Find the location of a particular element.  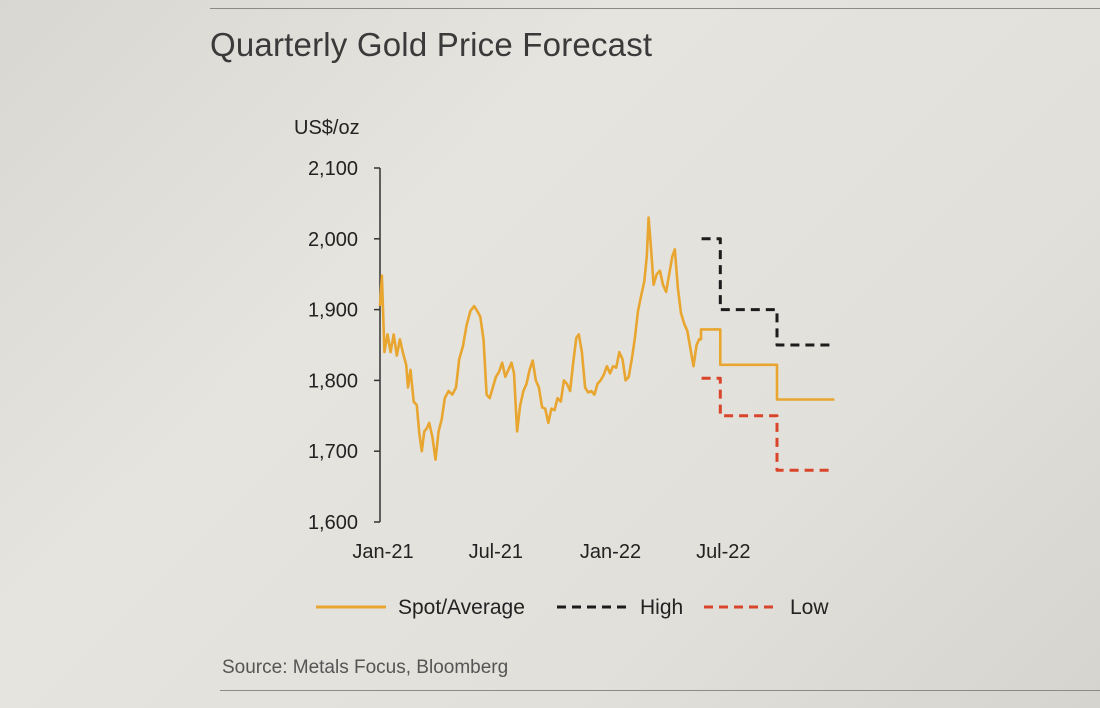

y-axis-label: US$/oz is located at coordinates (327, 128).